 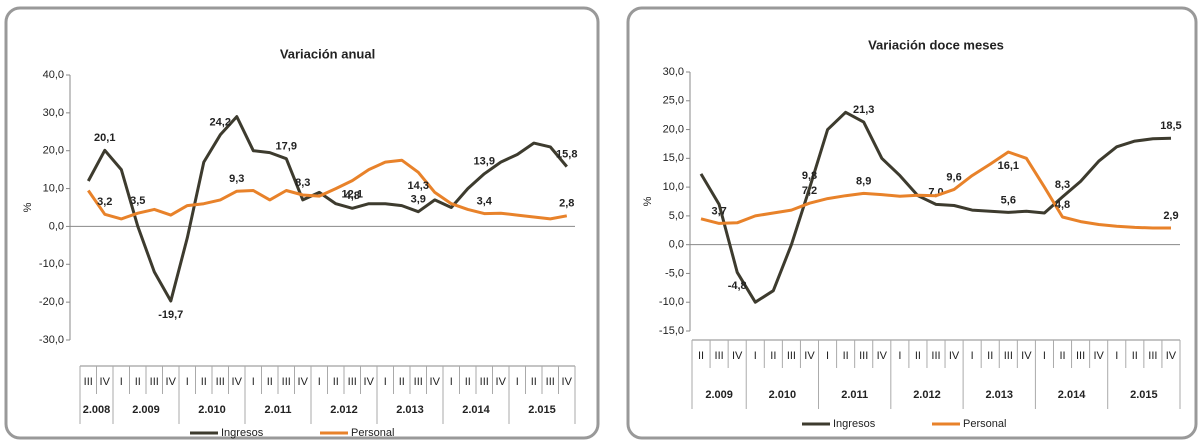 What do you see at coordinates (372, 433) in the screenshot?
I see `legend-label: Personal` at bounding box center [372, 433].